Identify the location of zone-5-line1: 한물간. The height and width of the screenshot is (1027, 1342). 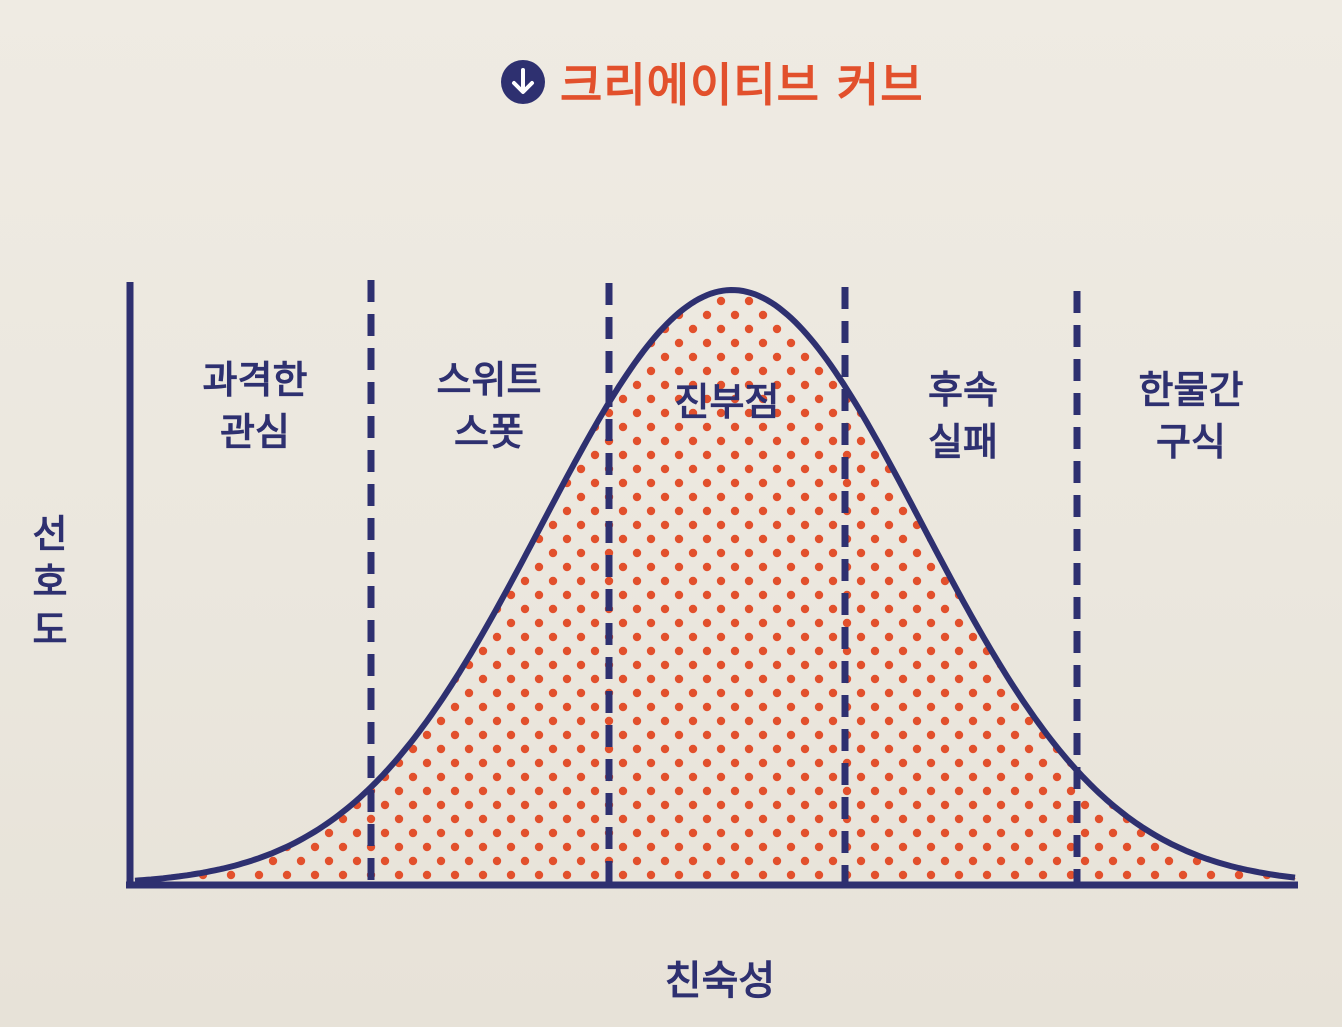
(1191, 390).